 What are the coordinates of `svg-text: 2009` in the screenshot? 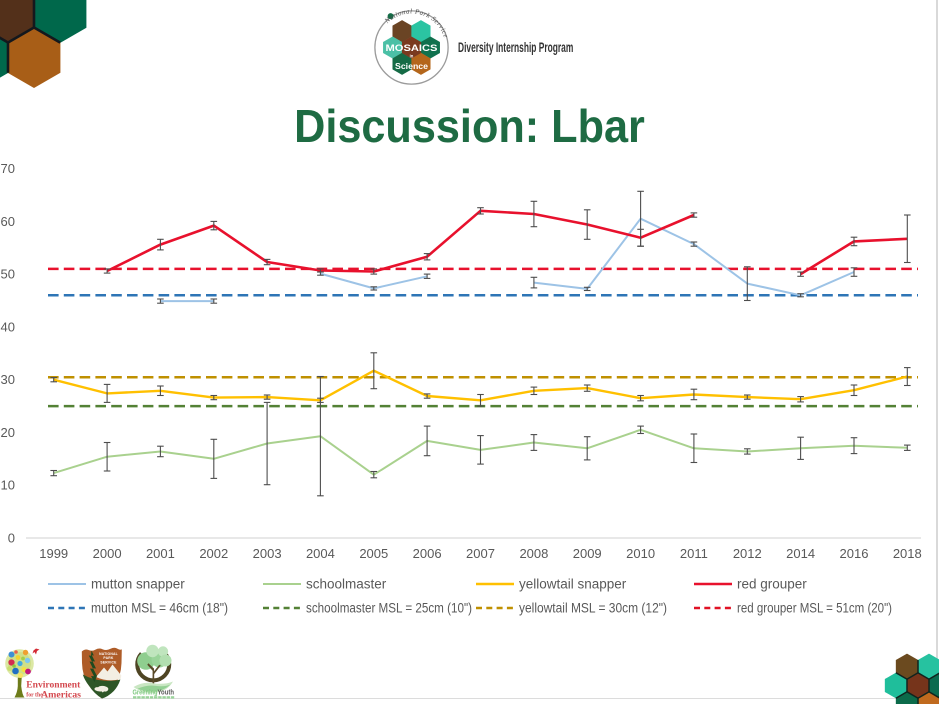 It's located at (587, 553).